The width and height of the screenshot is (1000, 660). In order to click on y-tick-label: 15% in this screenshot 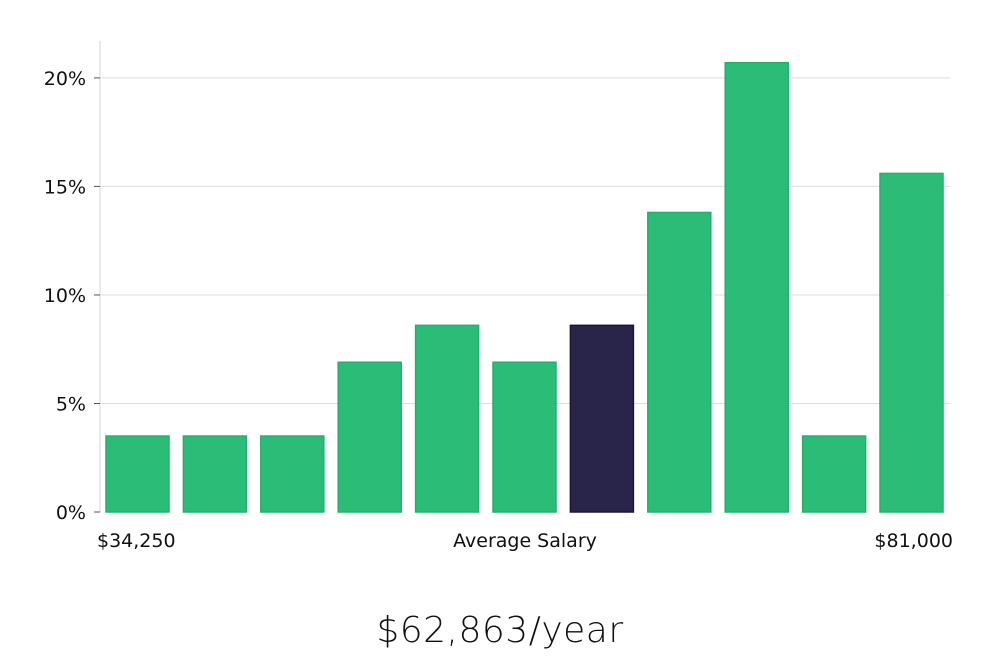, I will do `click(65, 187)`.